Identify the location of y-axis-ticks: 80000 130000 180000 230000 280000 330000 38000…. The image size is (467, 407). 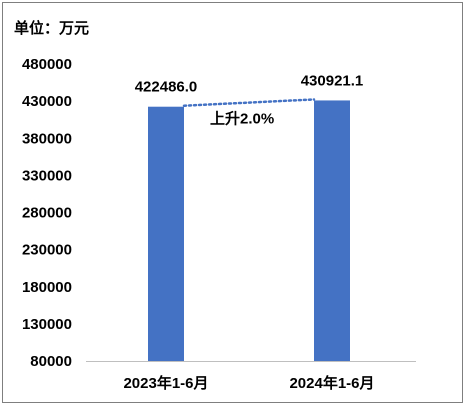
(47, 213).